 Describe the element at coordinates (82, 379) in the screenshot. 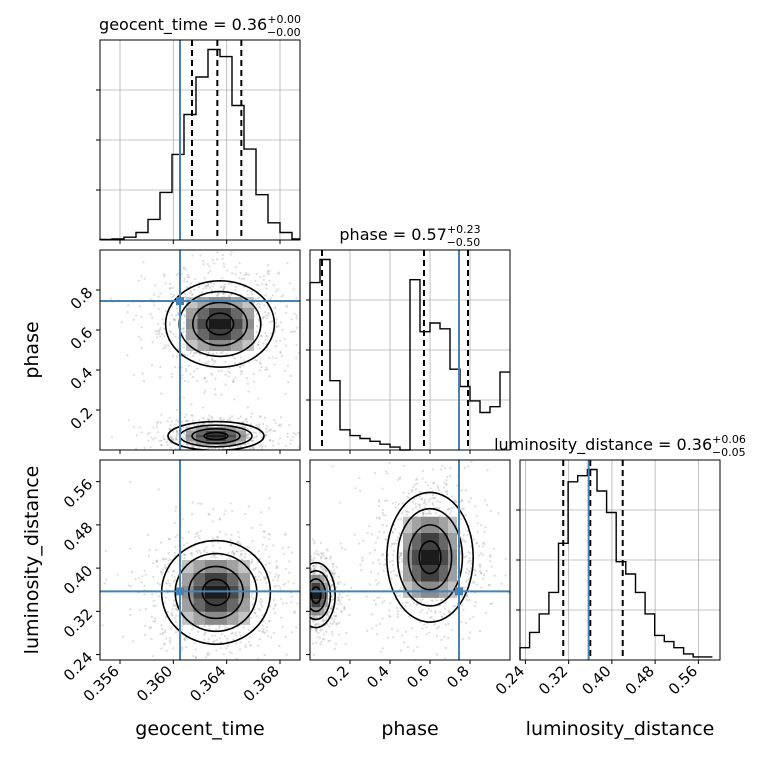

I see `y-tick-label: 0.4` at that location.